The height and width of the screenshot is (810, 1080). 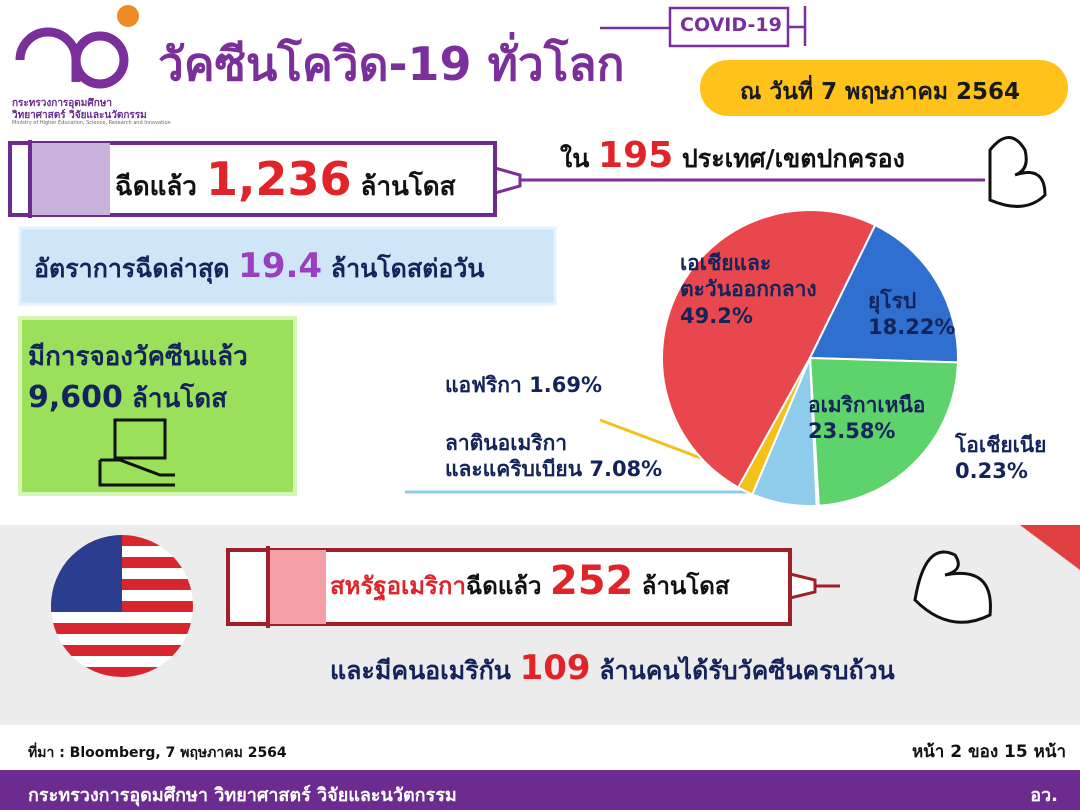 I want to click on slice-label: ลาตินอเมริกา และแคริบเบียน 7.08%, so click(x=553, y=456).